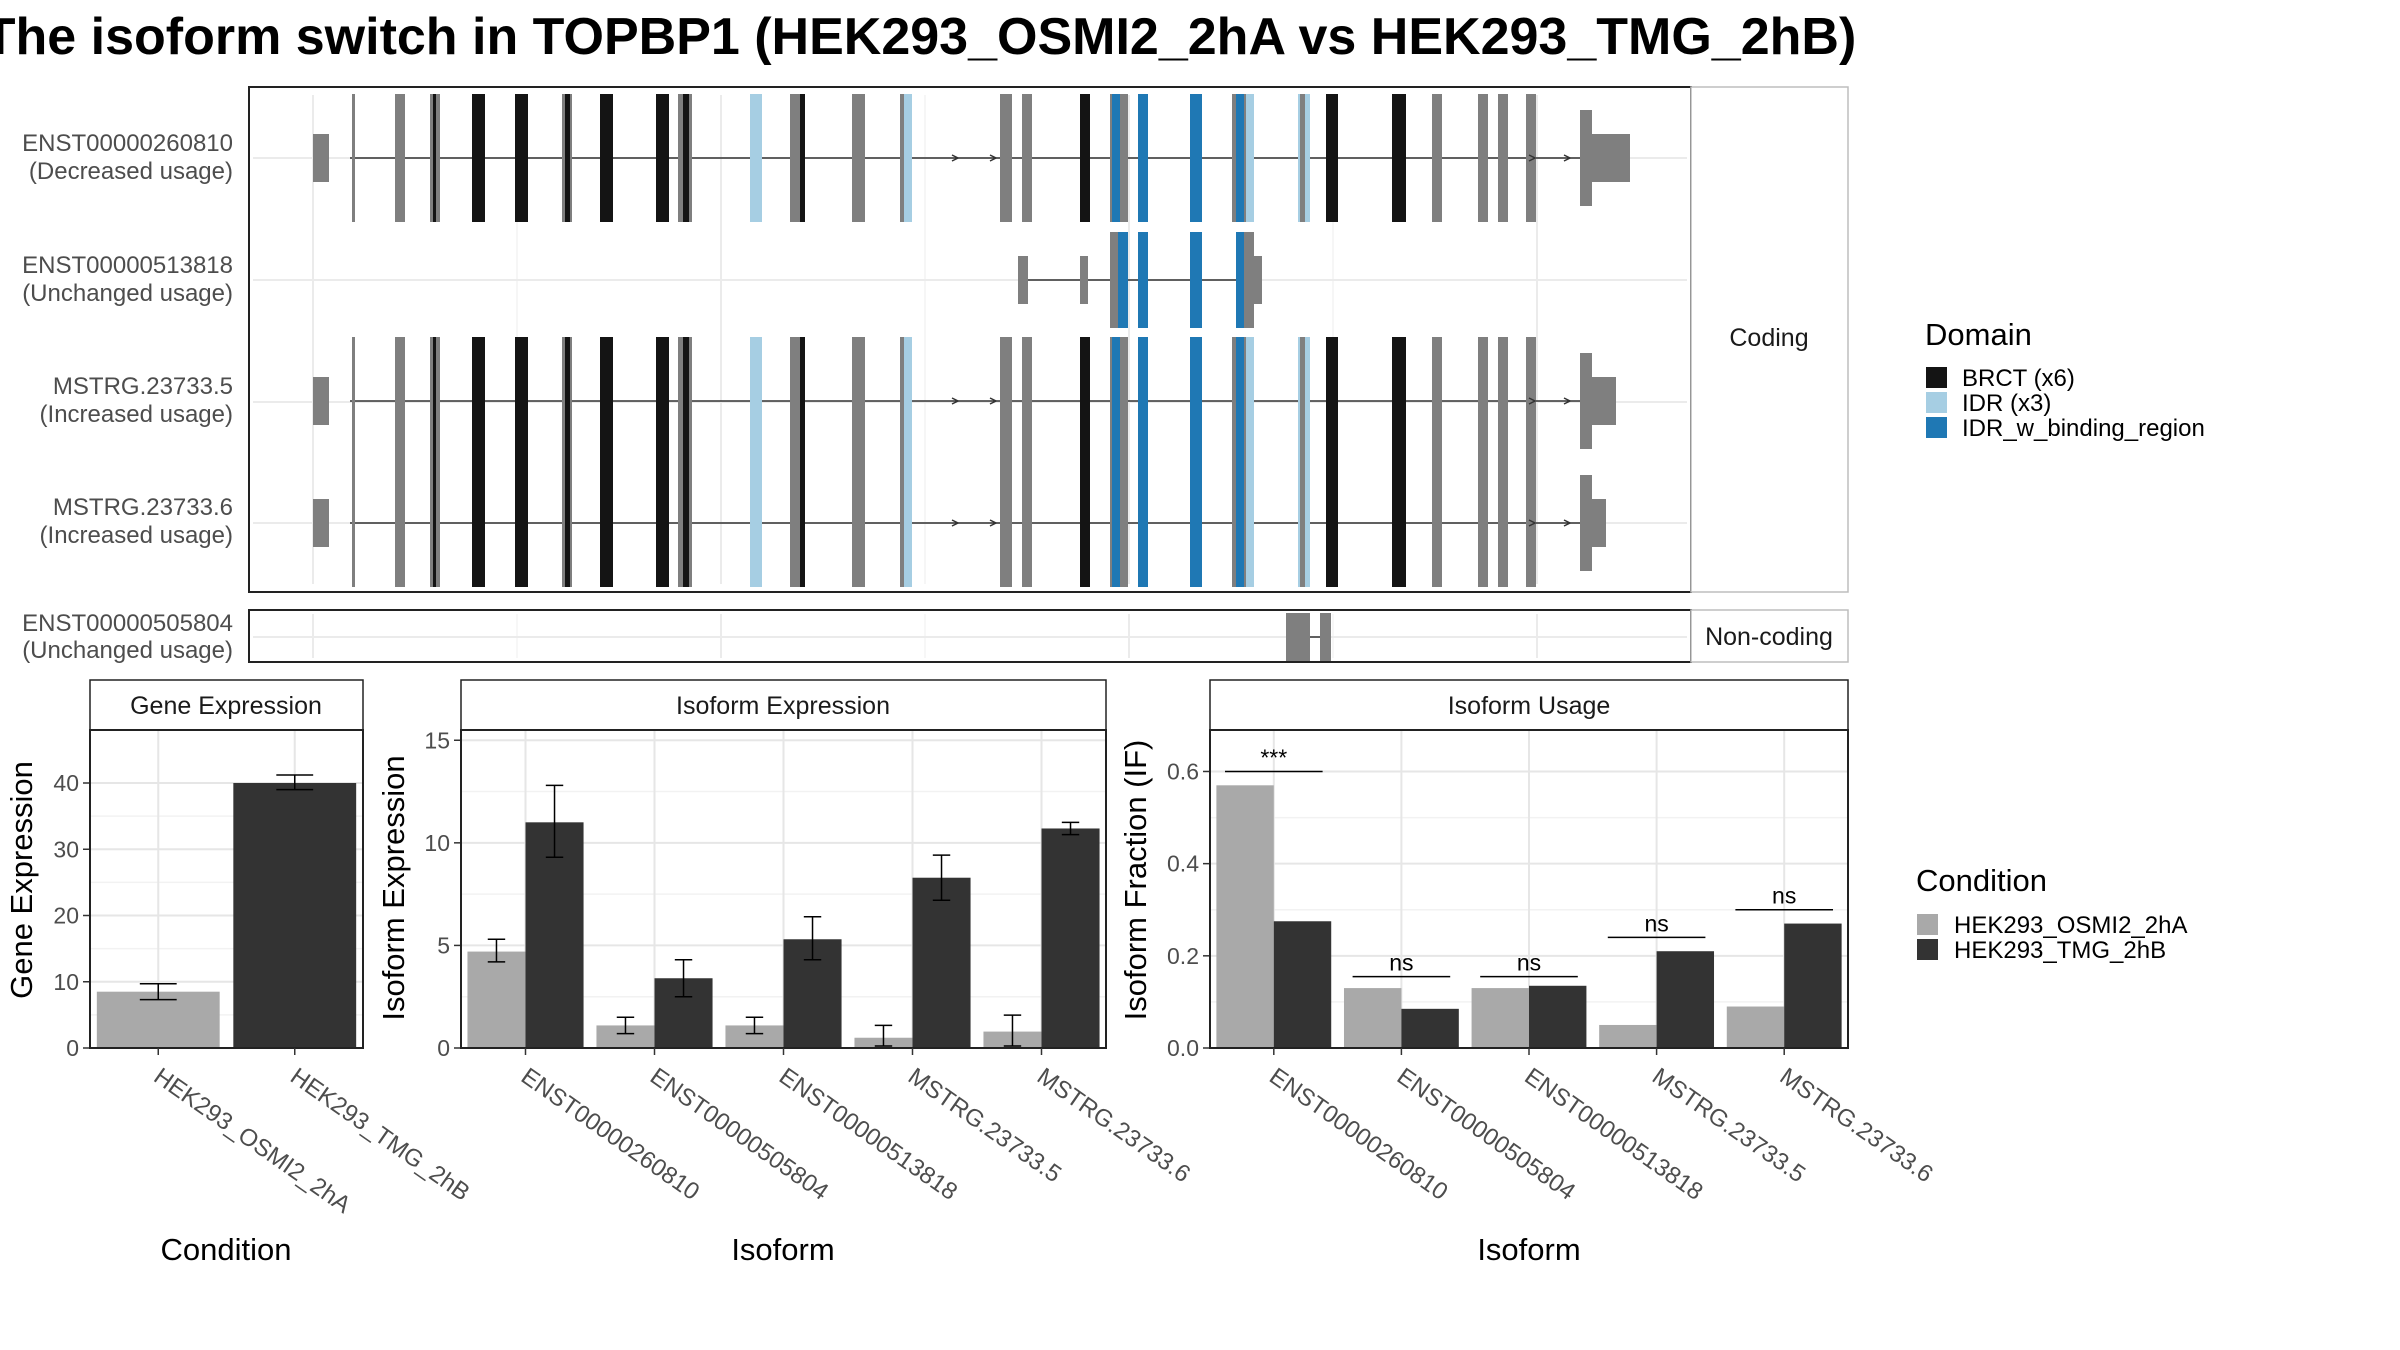 Image resolution: width=2400 pixels, height=1350 pixels. I want to click on idr-binding-legend-key, so click(1936, 427).